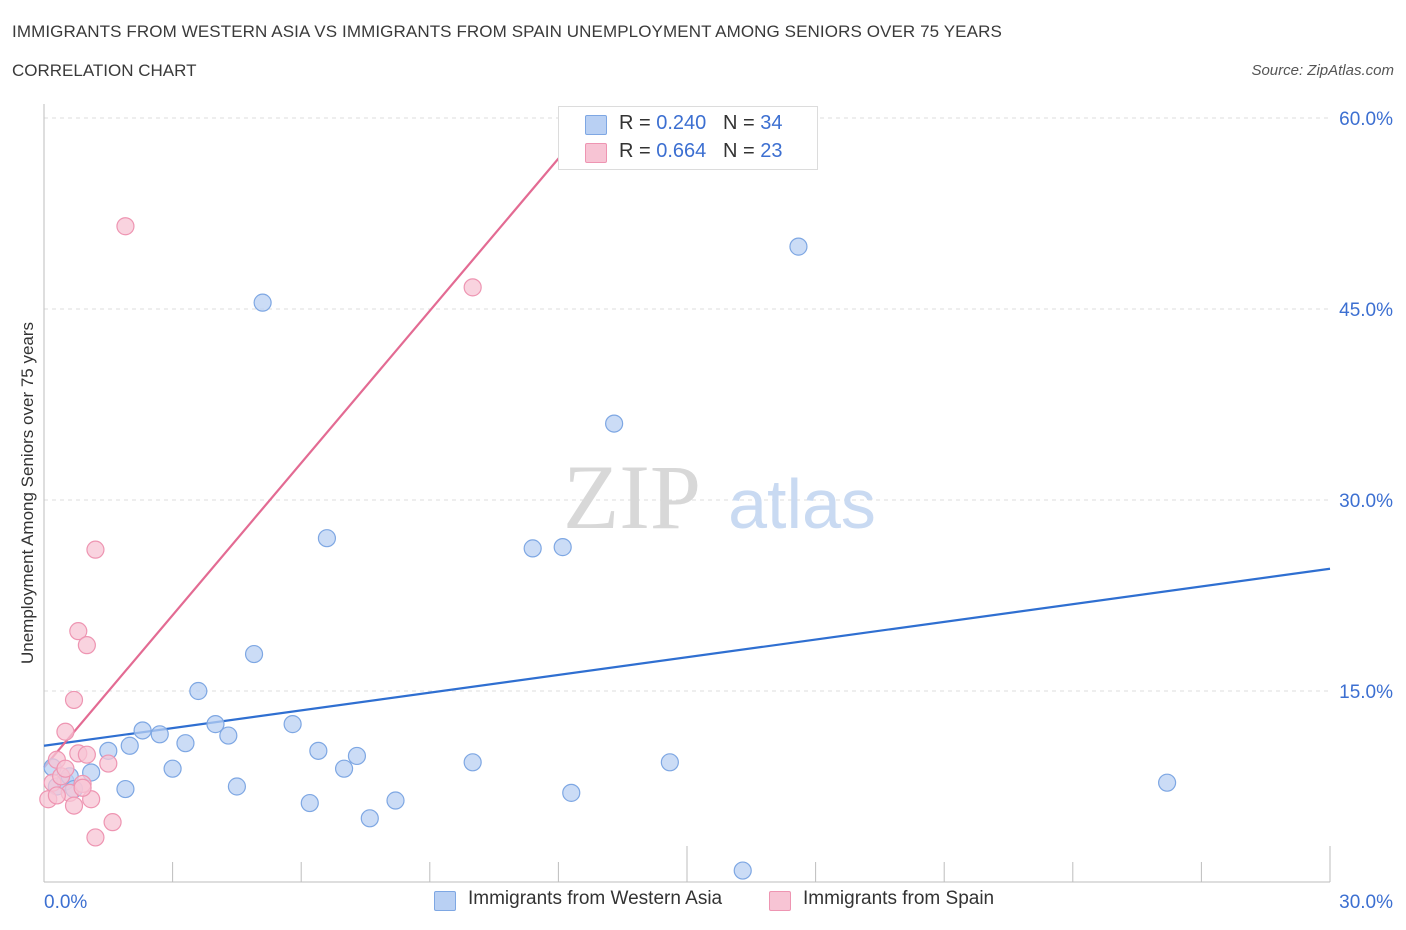 This screenshot has width=1406, height=930. Describe the element at coordinates (1366, 902) in the screenshot. I see `x-tick-label: 30.0%` at that location.